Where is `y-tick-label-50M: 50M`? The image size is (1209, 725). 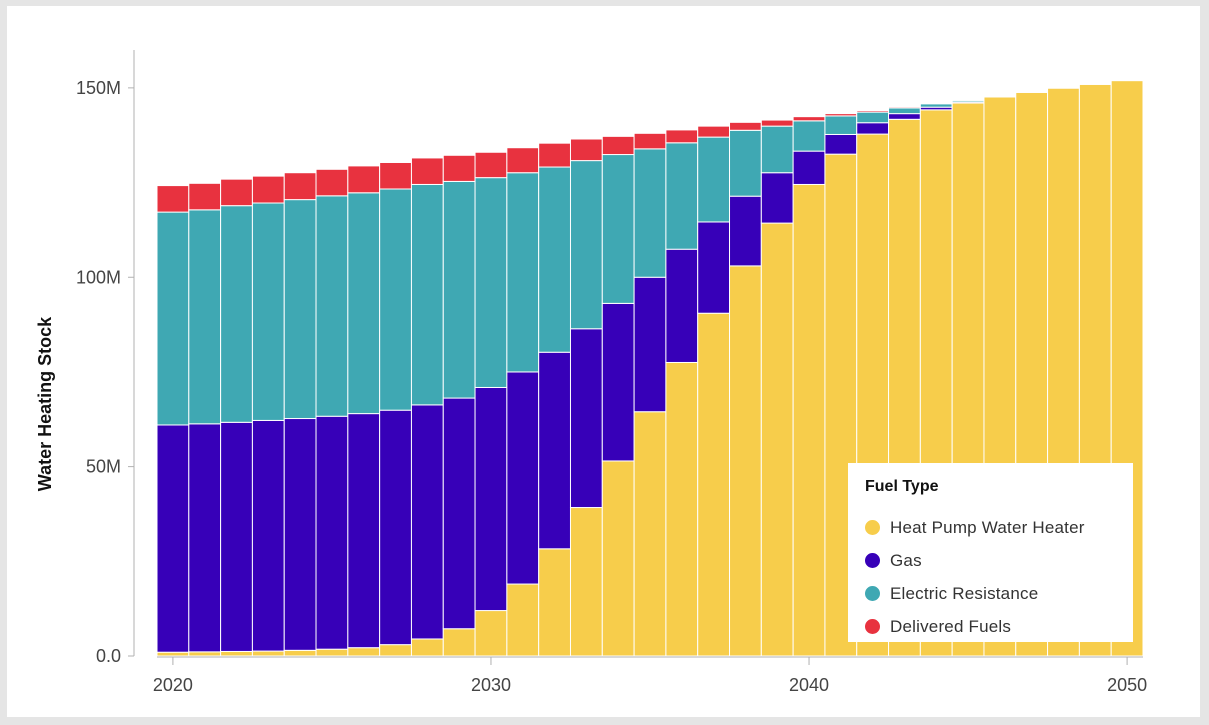
y-tick-label-50M: 50M is located at coordinates (103, 467).